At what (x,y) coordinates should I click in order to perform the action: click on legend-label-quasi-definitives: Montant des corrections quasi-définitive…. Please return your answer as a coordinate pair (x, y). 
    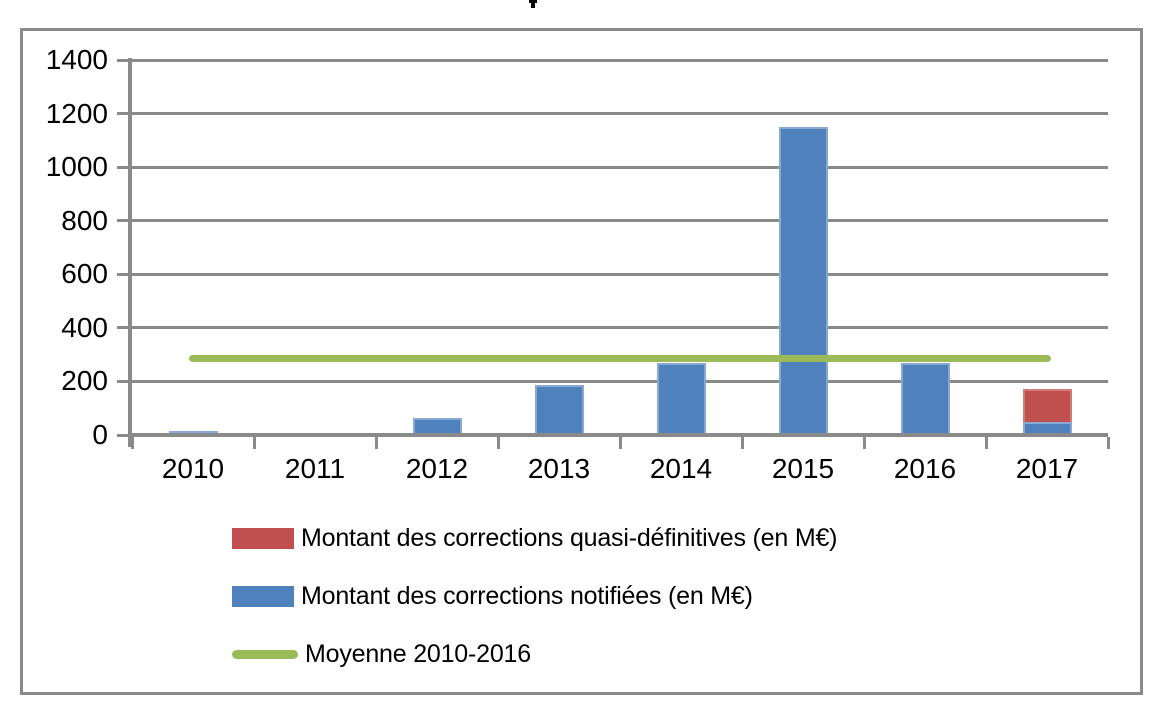
    Looking at the image, I should click on (569, 537).